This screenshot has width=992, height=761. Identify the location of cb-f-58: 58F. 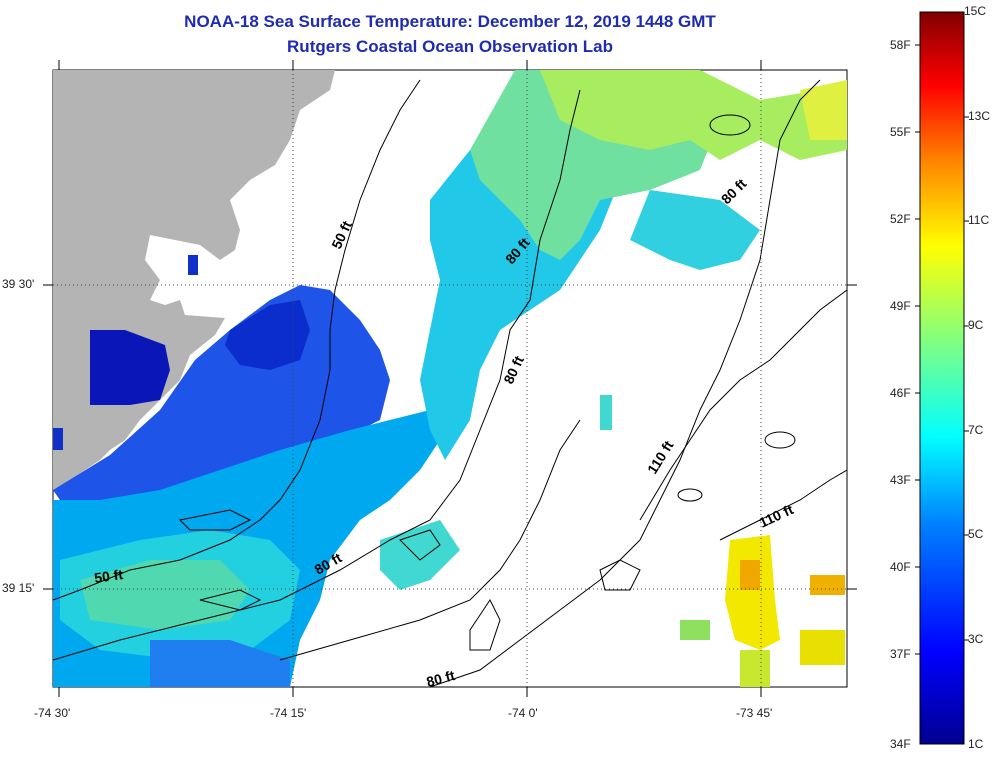
(900, 45).